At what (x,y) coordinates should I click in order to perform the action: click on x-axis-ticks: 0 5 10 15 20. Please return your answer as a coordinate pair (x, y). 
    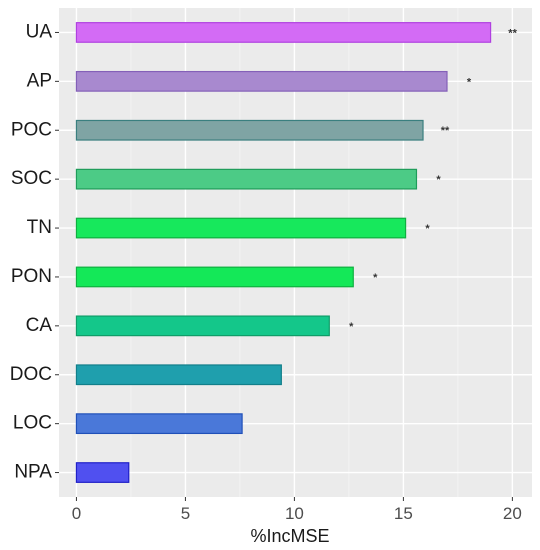
    Looking at the image, I should click on (297, 510).